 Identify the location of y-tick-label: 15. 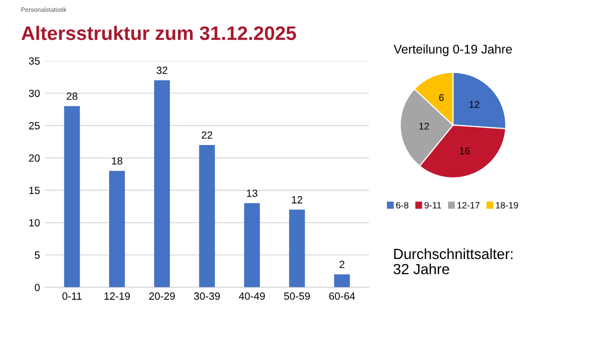
(34, 190).